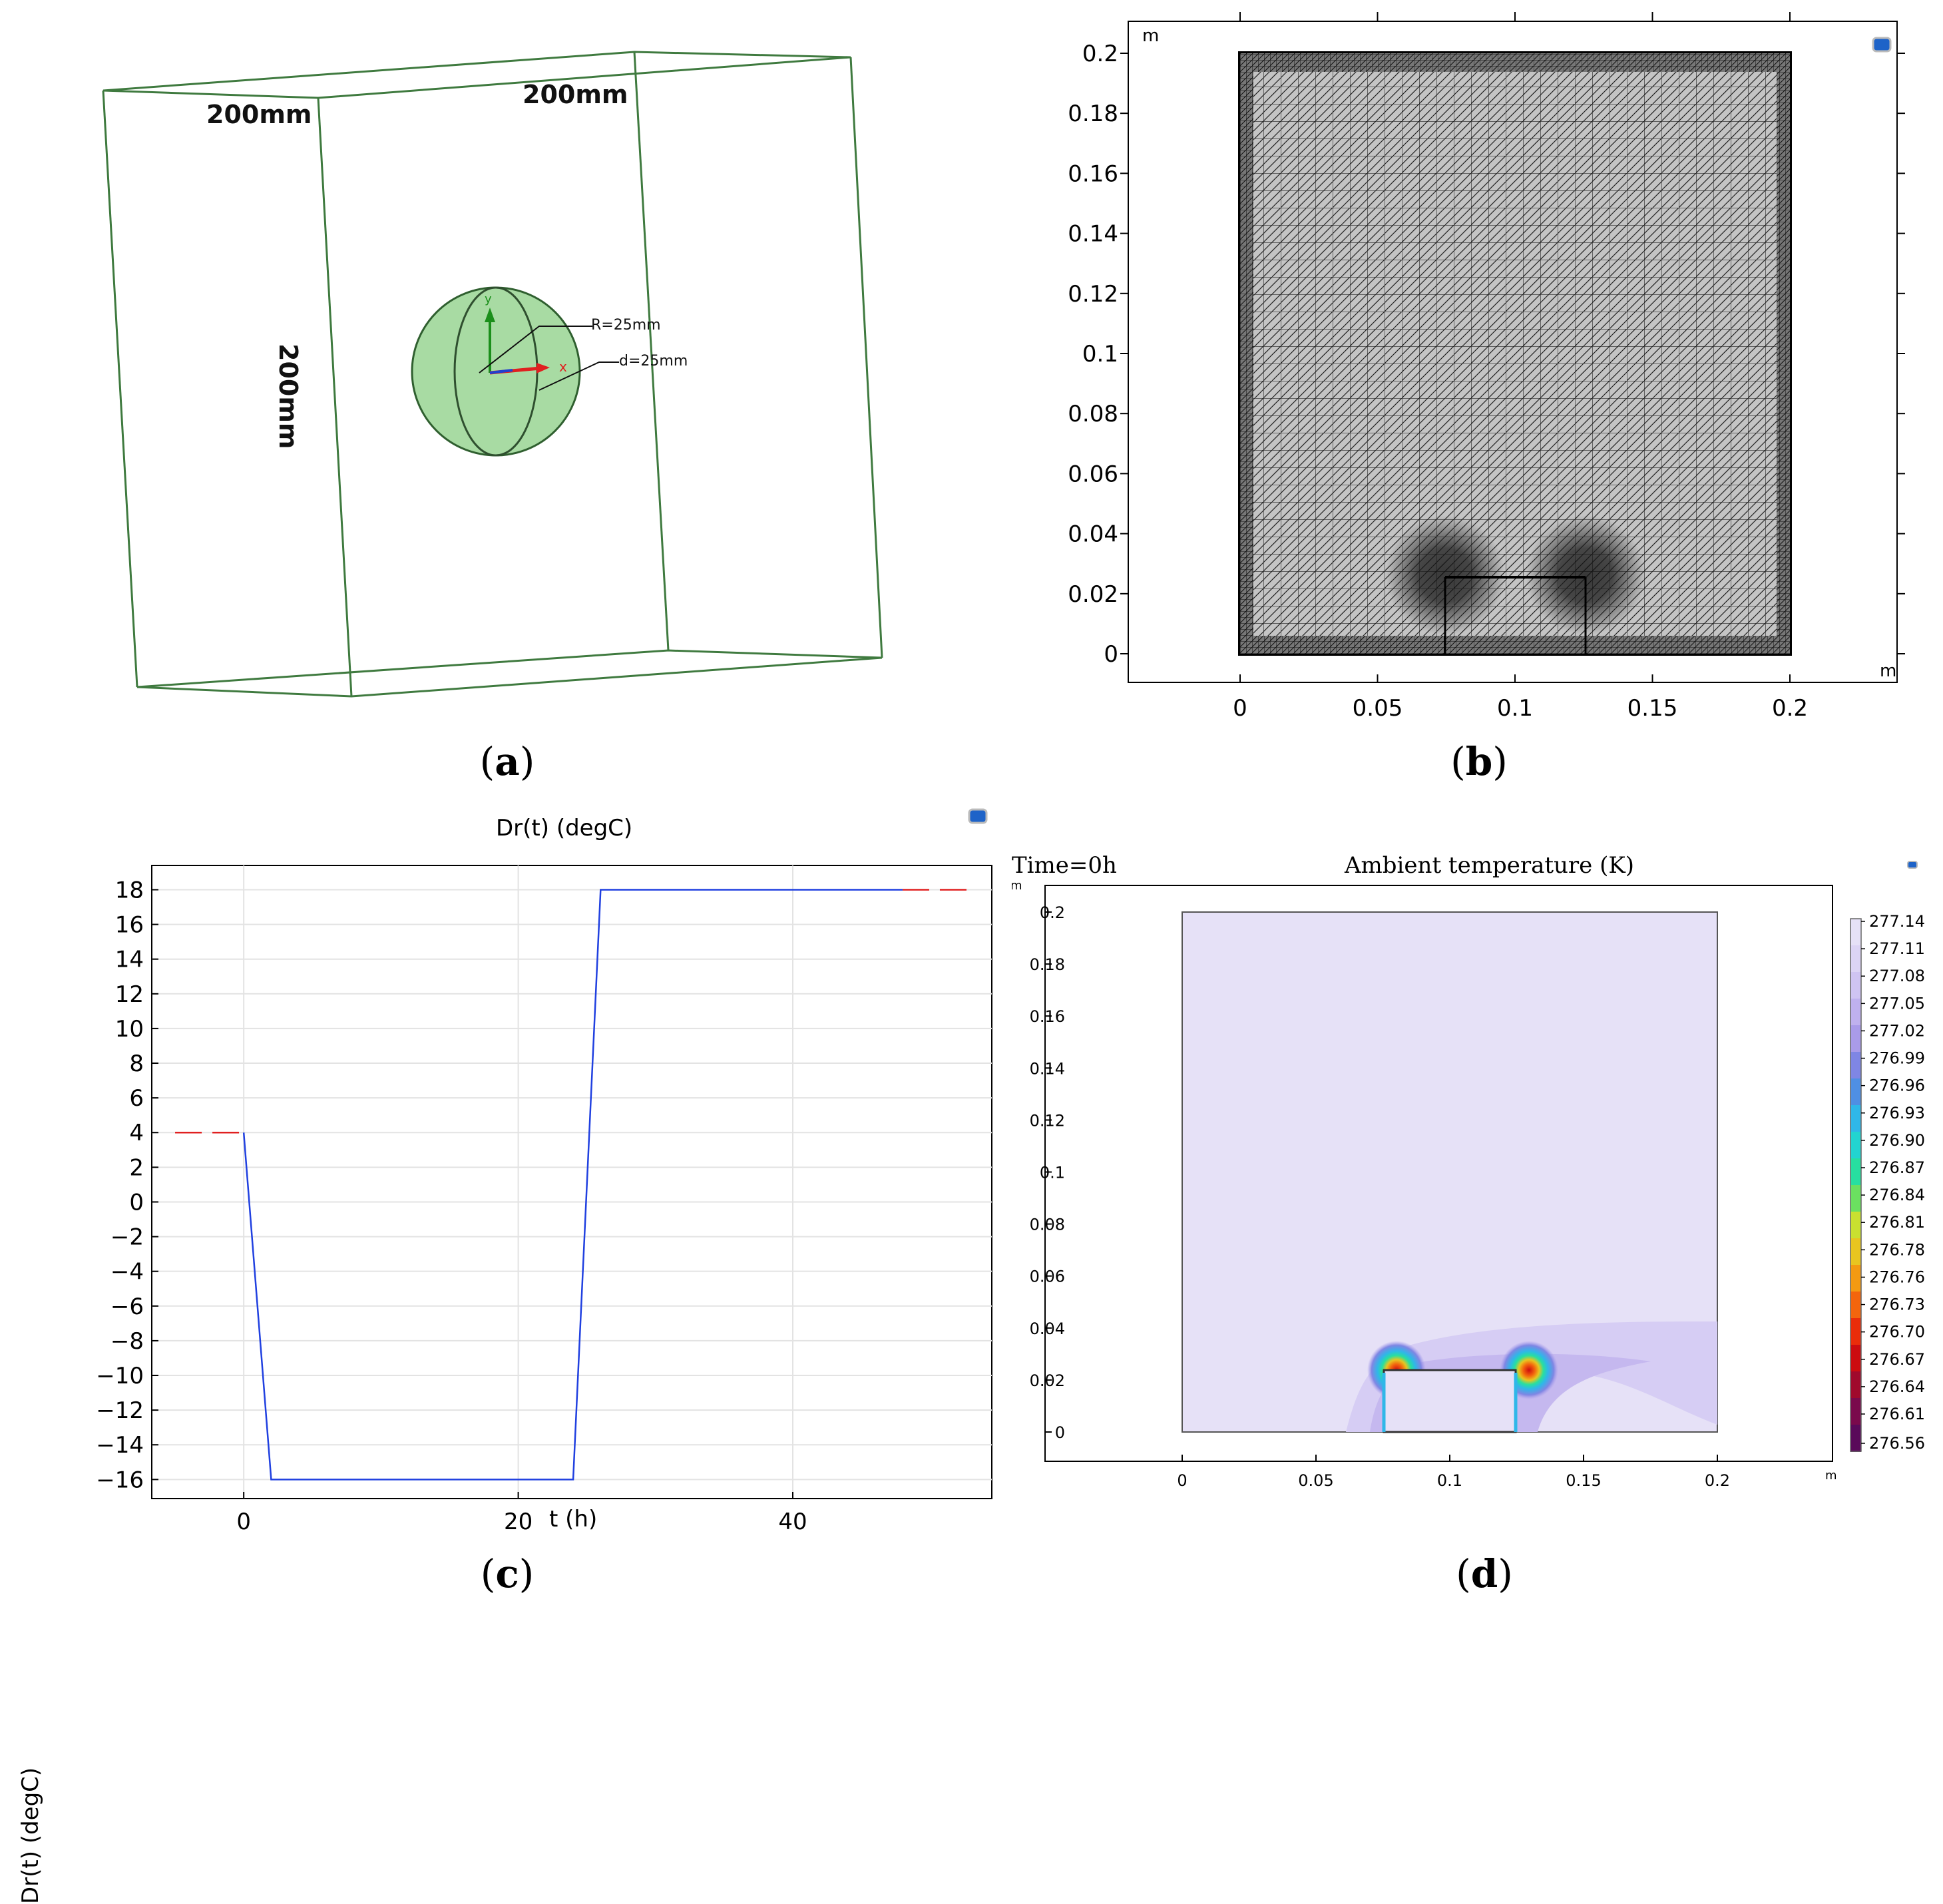 This screenshot has height=1904, width=1943. Describe the element at coordinates (1897, 1003) in the screenshot. I see `colorbar-label: 277.05` at that location.